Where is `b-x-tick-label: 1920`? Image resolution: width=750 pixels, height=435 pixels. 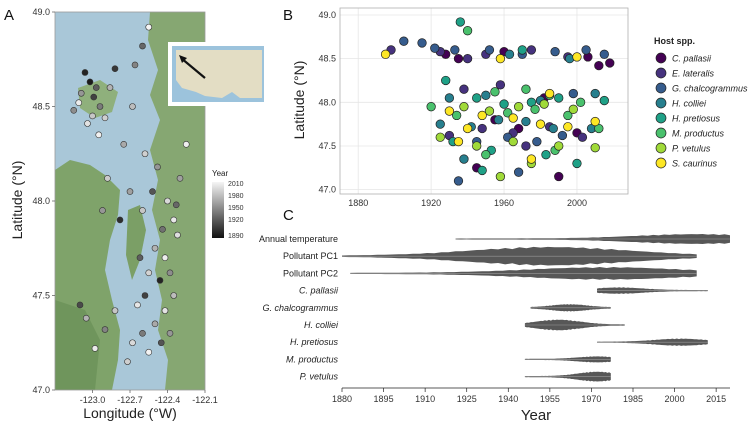
b-x-tick-label: 1920 is located at coordinates (431, 203).